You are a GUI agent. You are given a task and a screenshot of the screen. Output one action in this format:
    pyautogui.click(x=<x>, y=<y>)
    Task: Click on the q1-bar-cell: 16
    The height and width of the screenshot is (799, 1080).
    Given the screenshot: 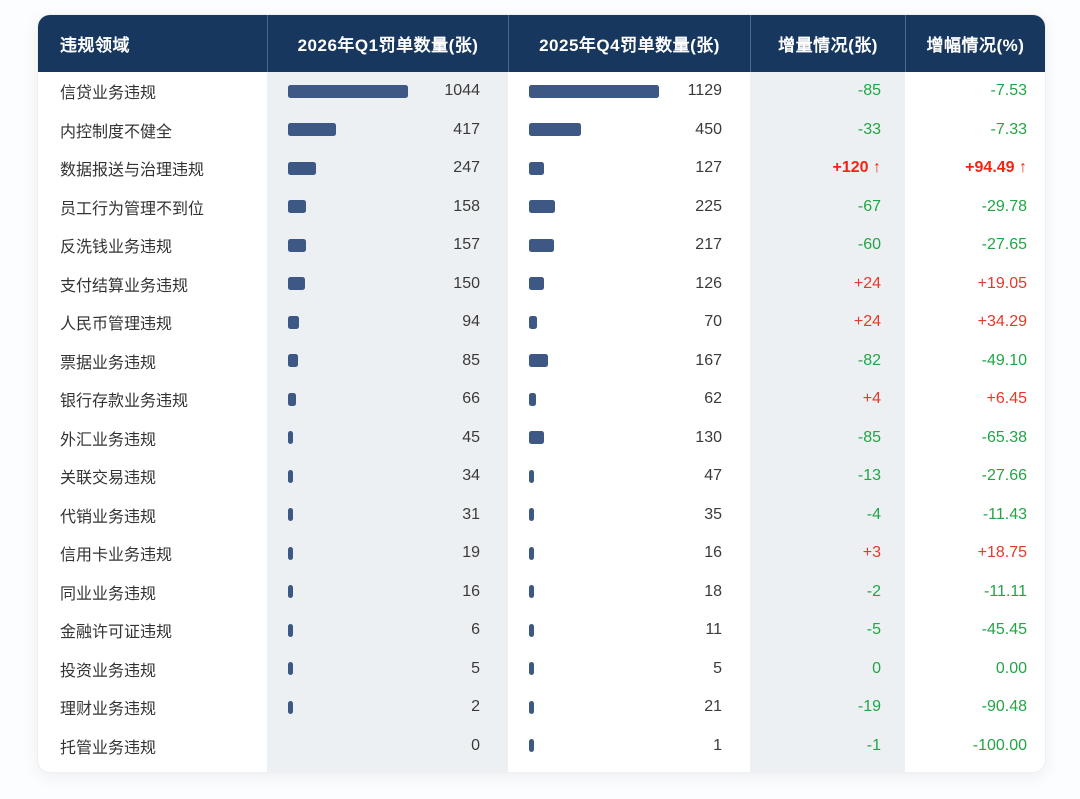 What is the action you would take?
    pyautogui.click(x=387, y=592)
    